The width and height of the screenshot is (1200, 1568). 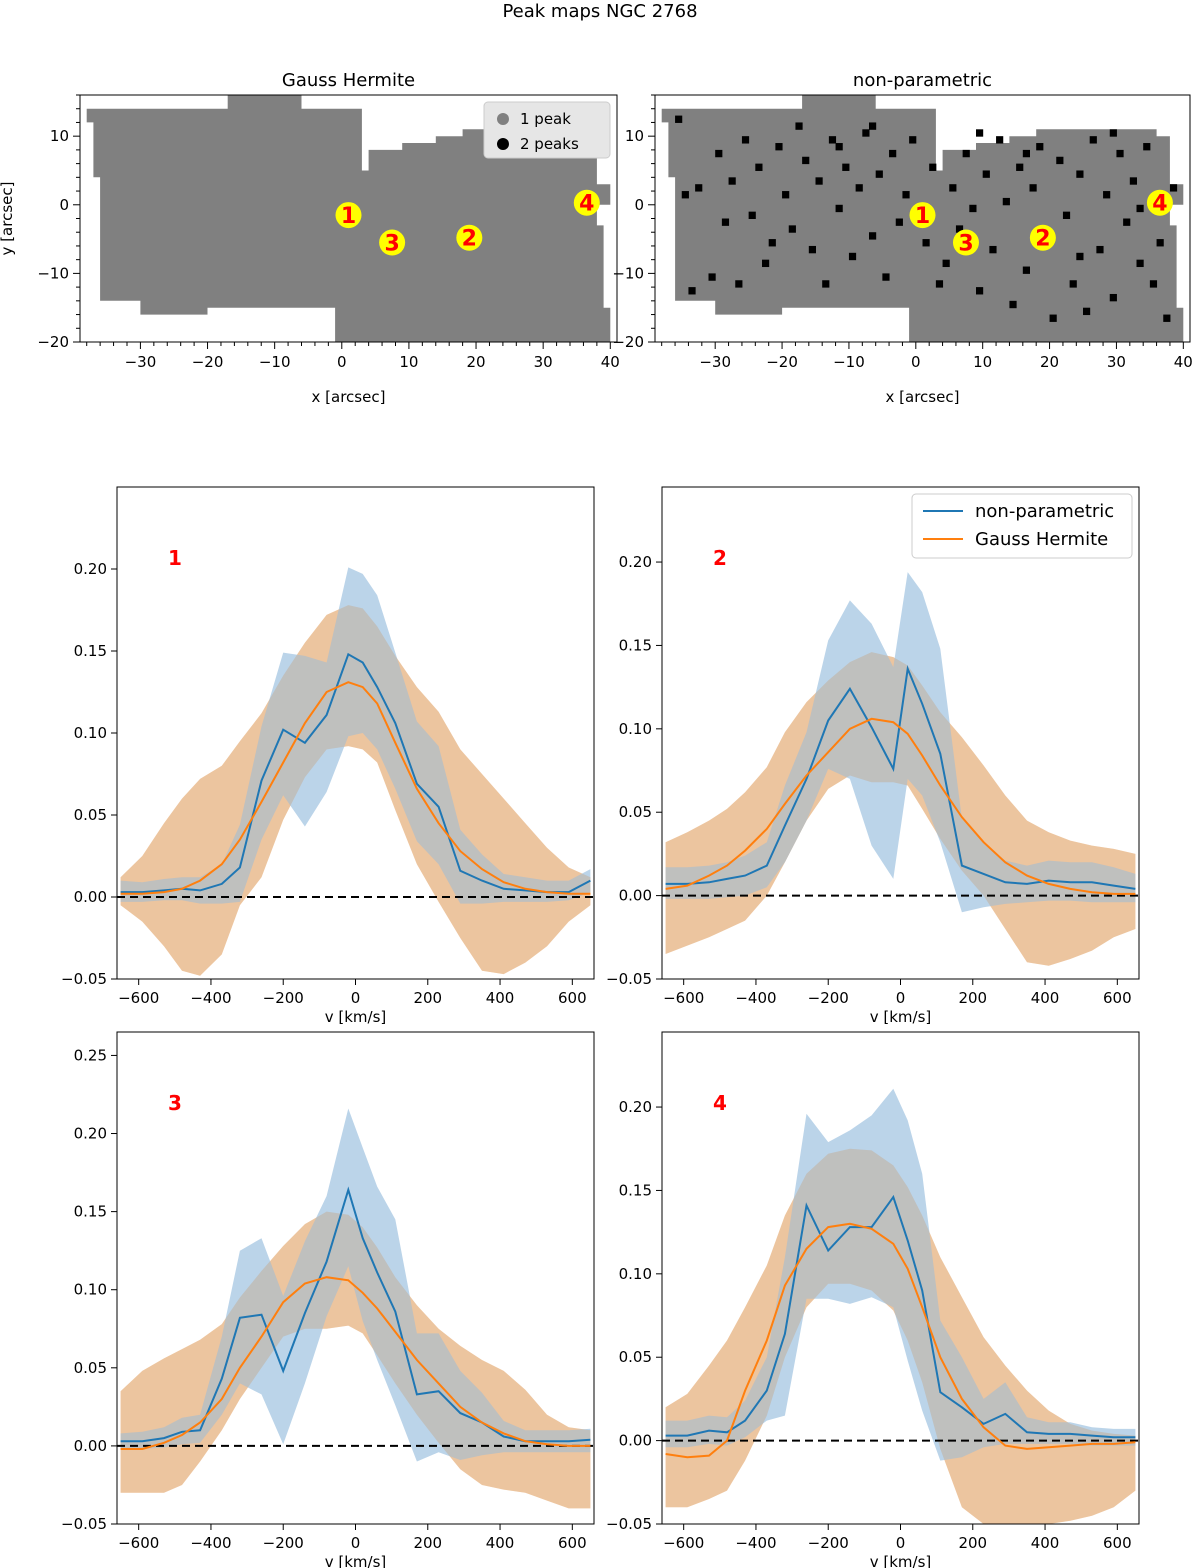 I want to click on x-tick-label: 10, so click(x=408, y=362).